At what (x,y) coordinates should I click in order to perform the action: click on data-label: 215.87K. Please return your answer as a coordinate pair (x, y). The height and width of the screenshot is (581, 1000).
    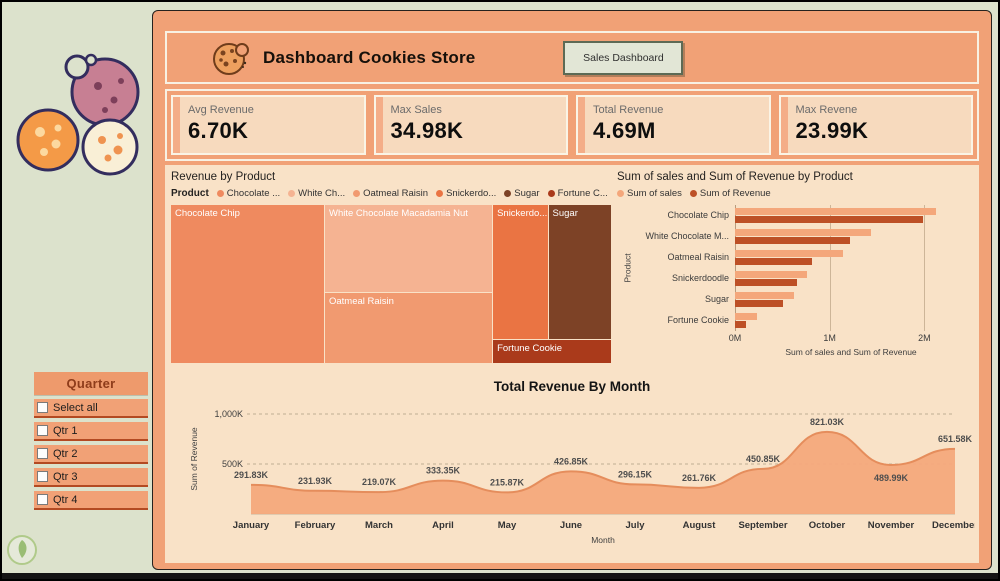
    Looking at the image, I should click on (507, 482).